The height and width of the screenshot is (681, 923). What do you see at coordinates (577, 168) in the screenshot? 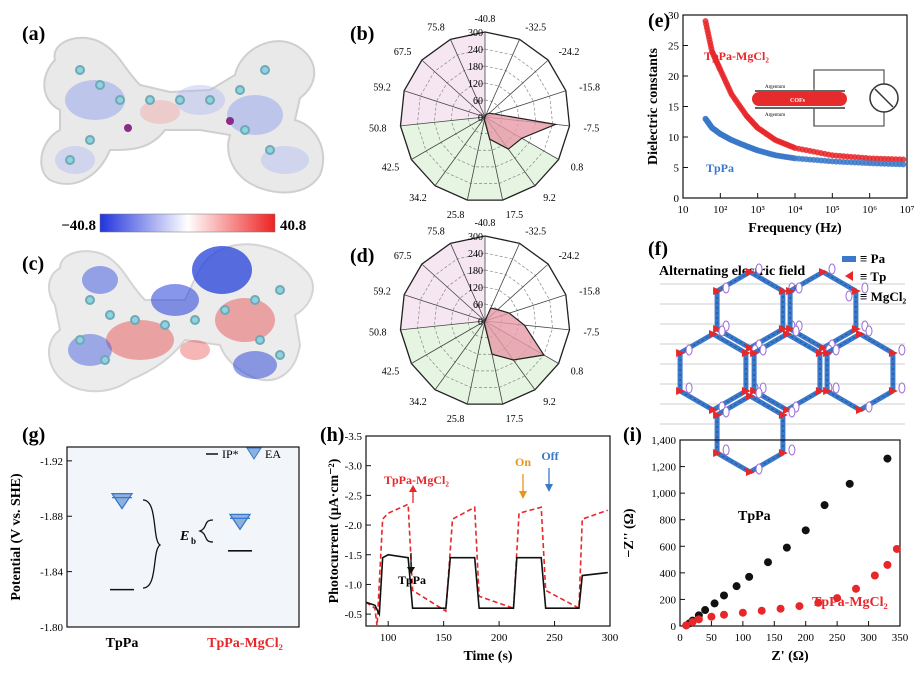
I see `radar-category-label: 0.8` at bounding box center [577, 168].